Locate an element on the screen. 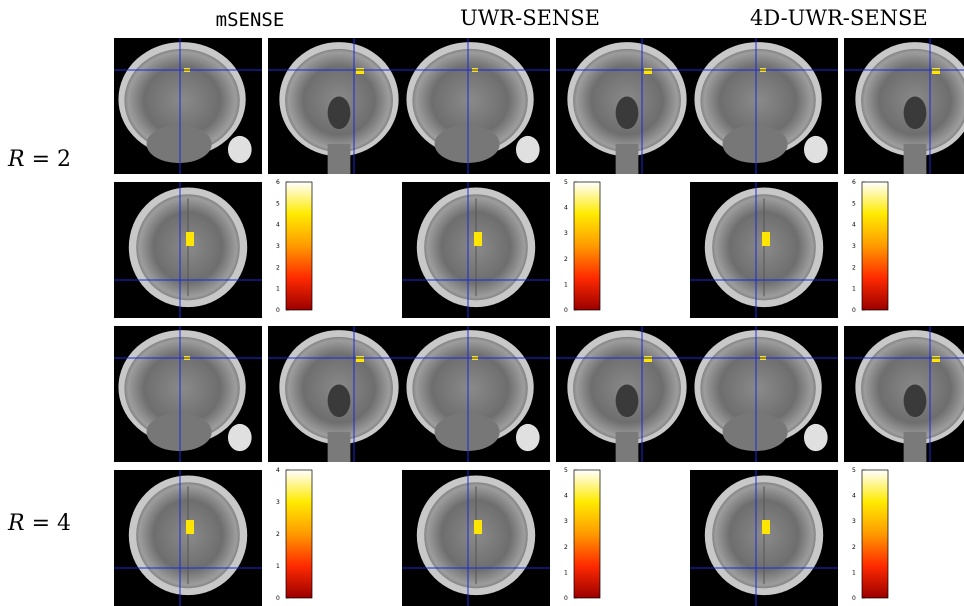  colorbar: 0 1 2 3 4 is located at coordinates (298, 535).